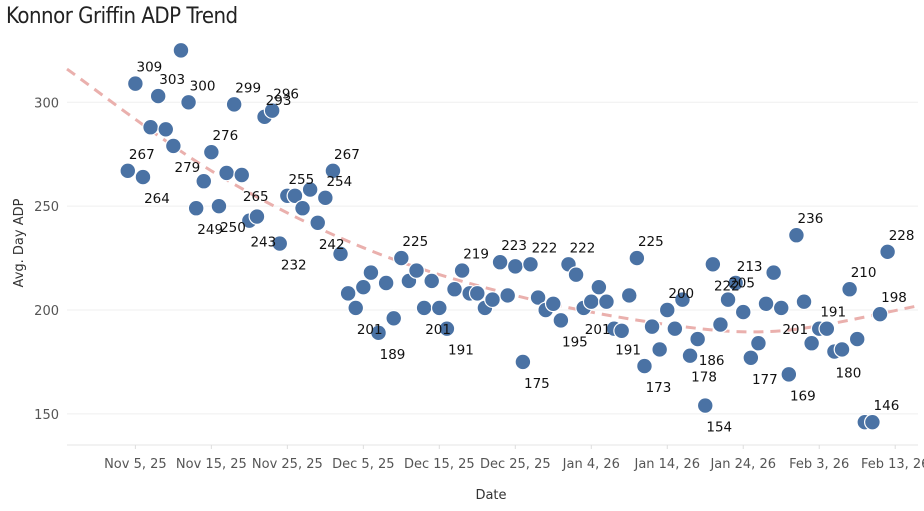  What do you see at coordinates (46, 311) in the screenshot?
I see `y-tick-label: 200` at bounding box center [46, 311].